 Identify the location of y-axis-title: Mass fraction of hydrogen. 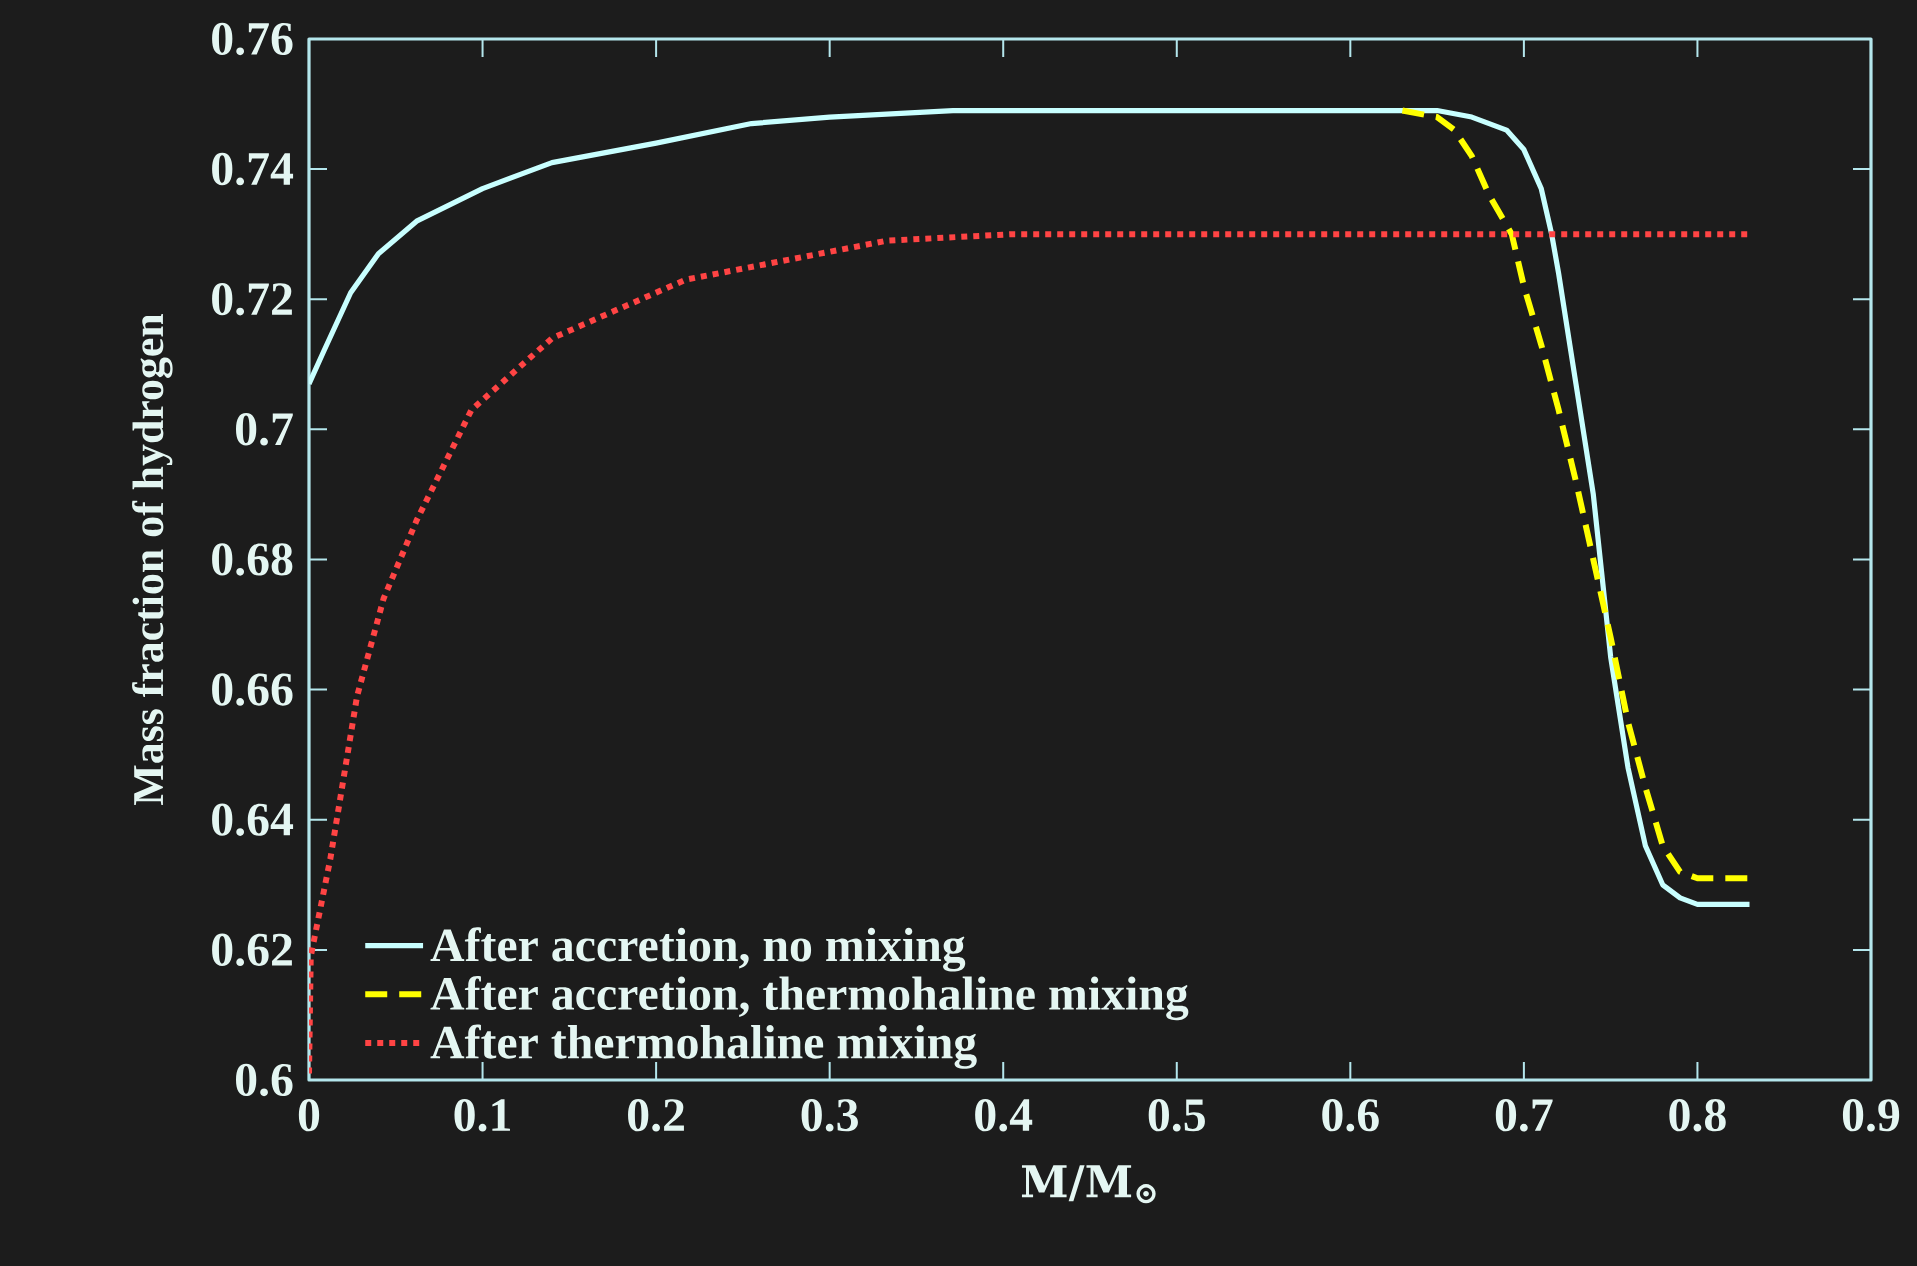
(152, 559).